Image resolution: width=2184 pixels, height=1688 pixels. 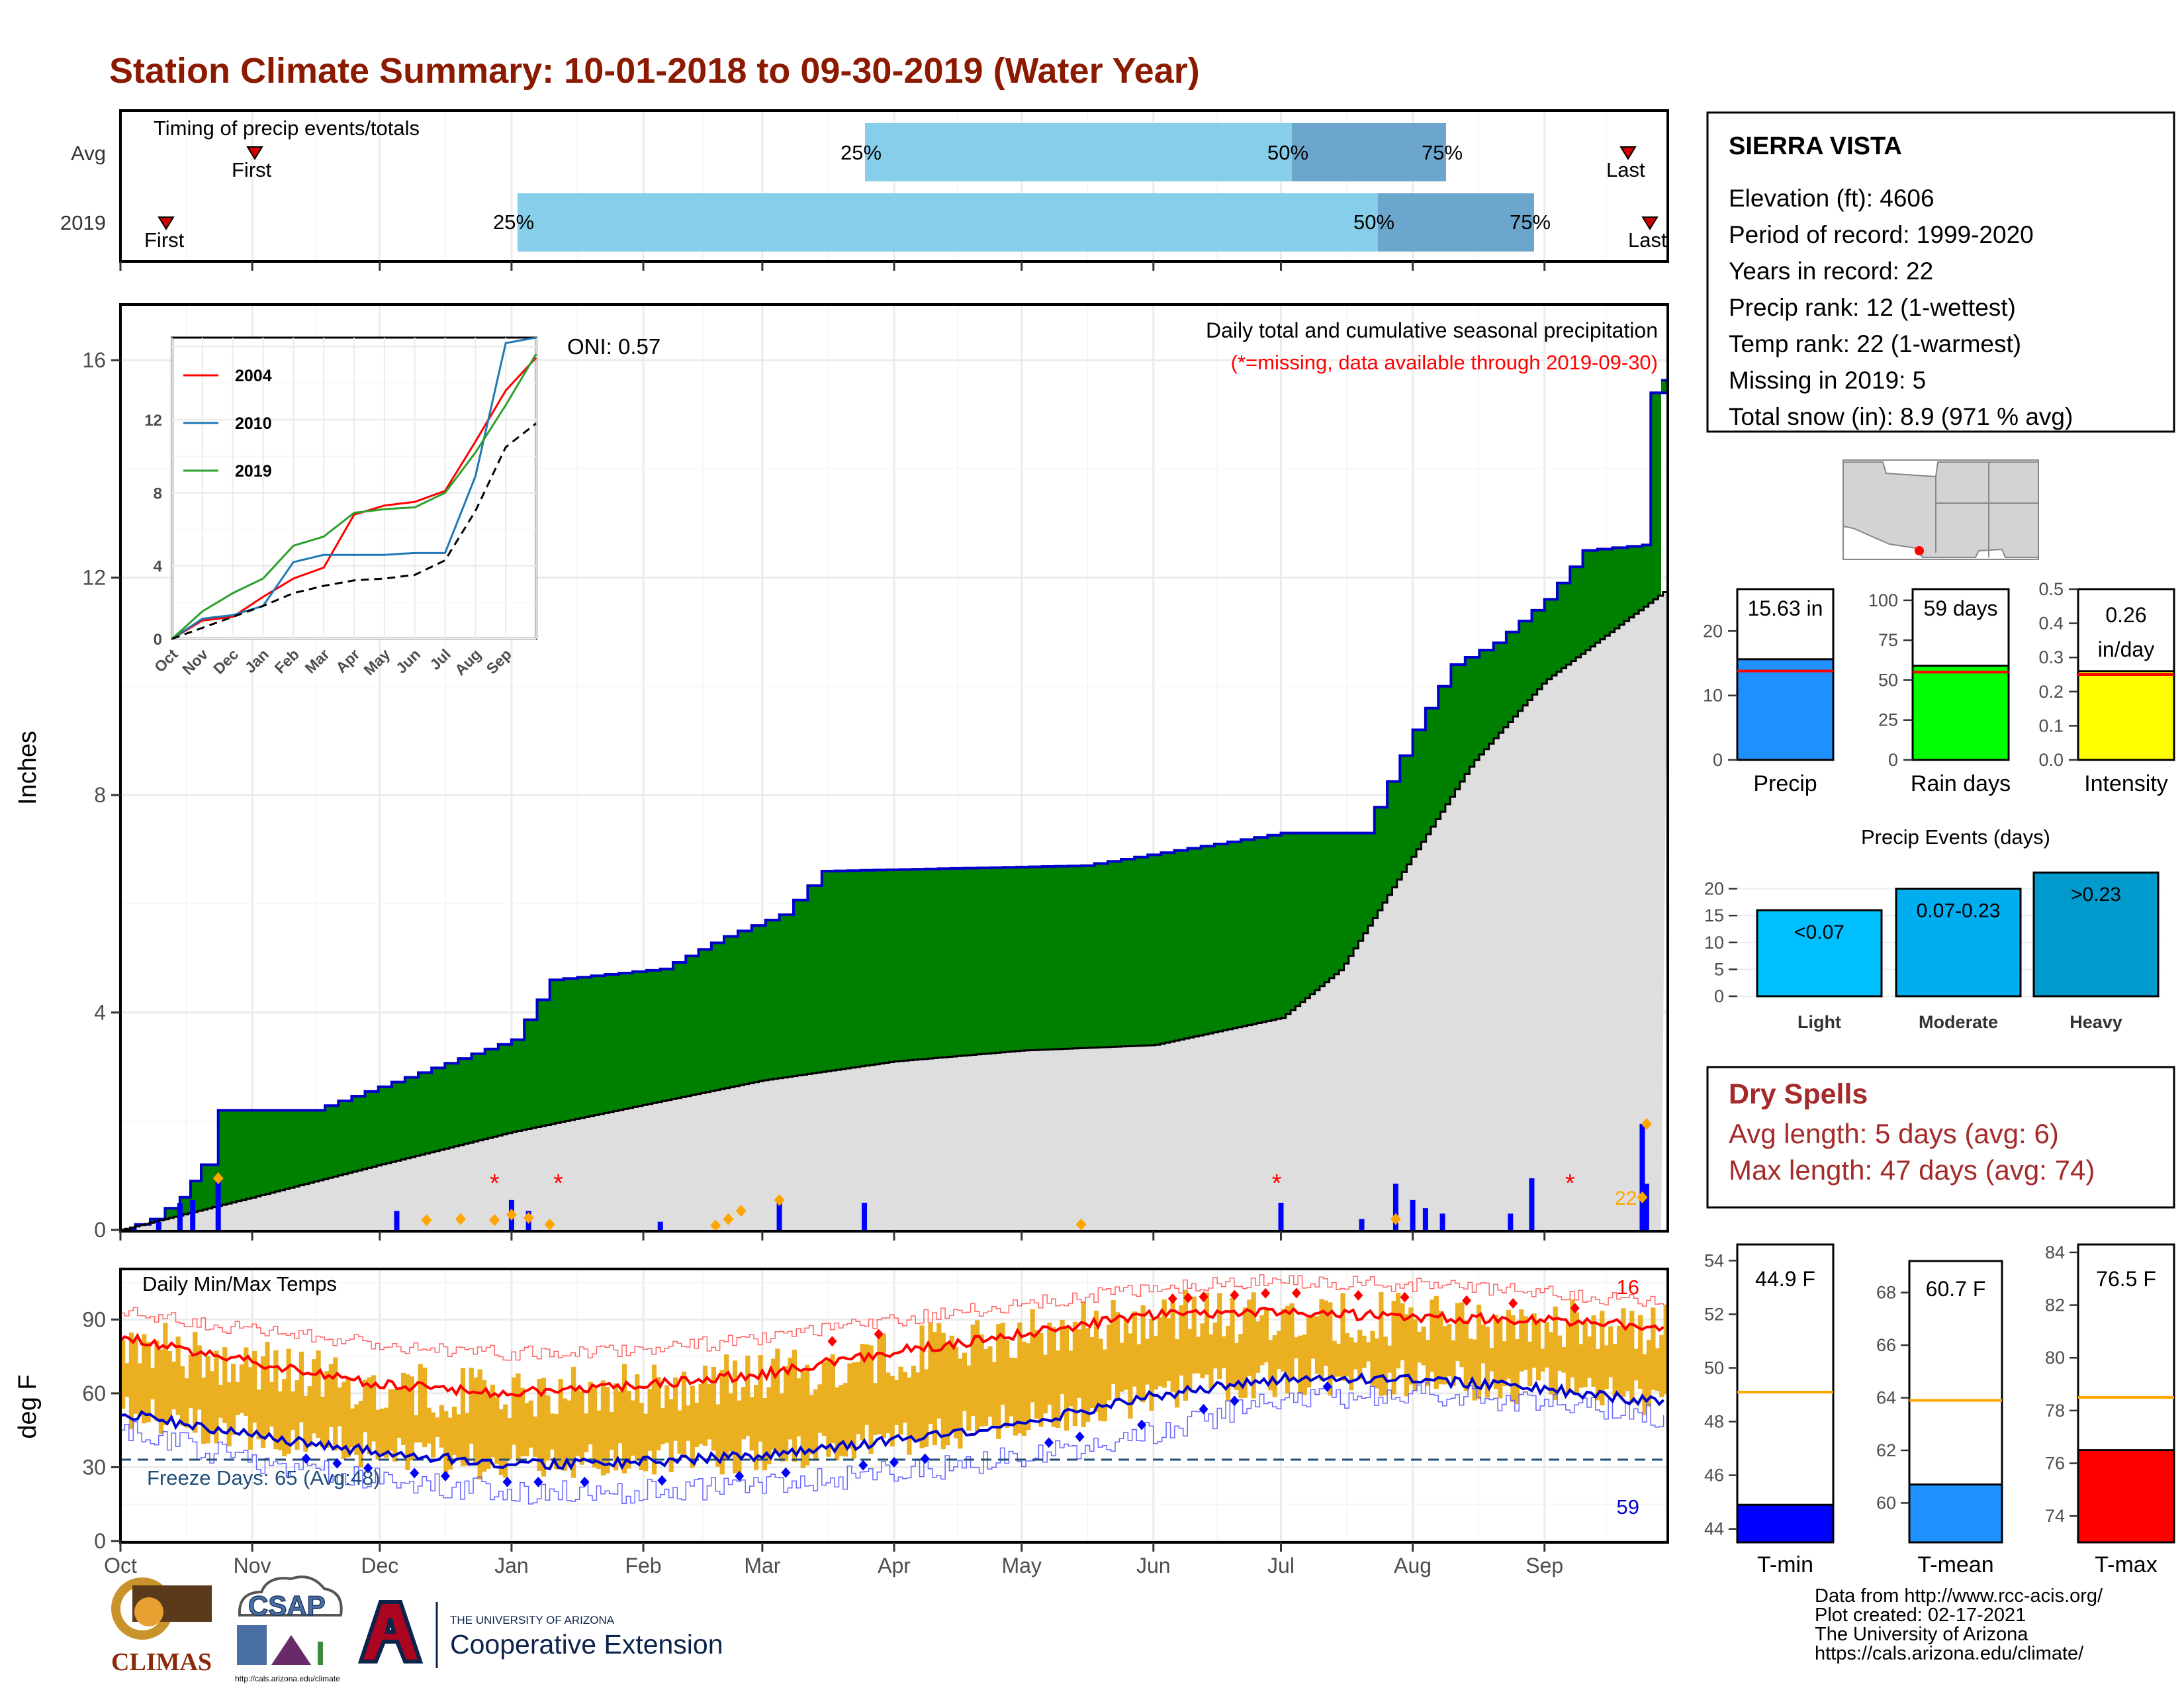 What do you see at coordinates (511, 1565) in the screenshot?
I see `x-tick-label: Jan` at bounding box center [511, 1565].